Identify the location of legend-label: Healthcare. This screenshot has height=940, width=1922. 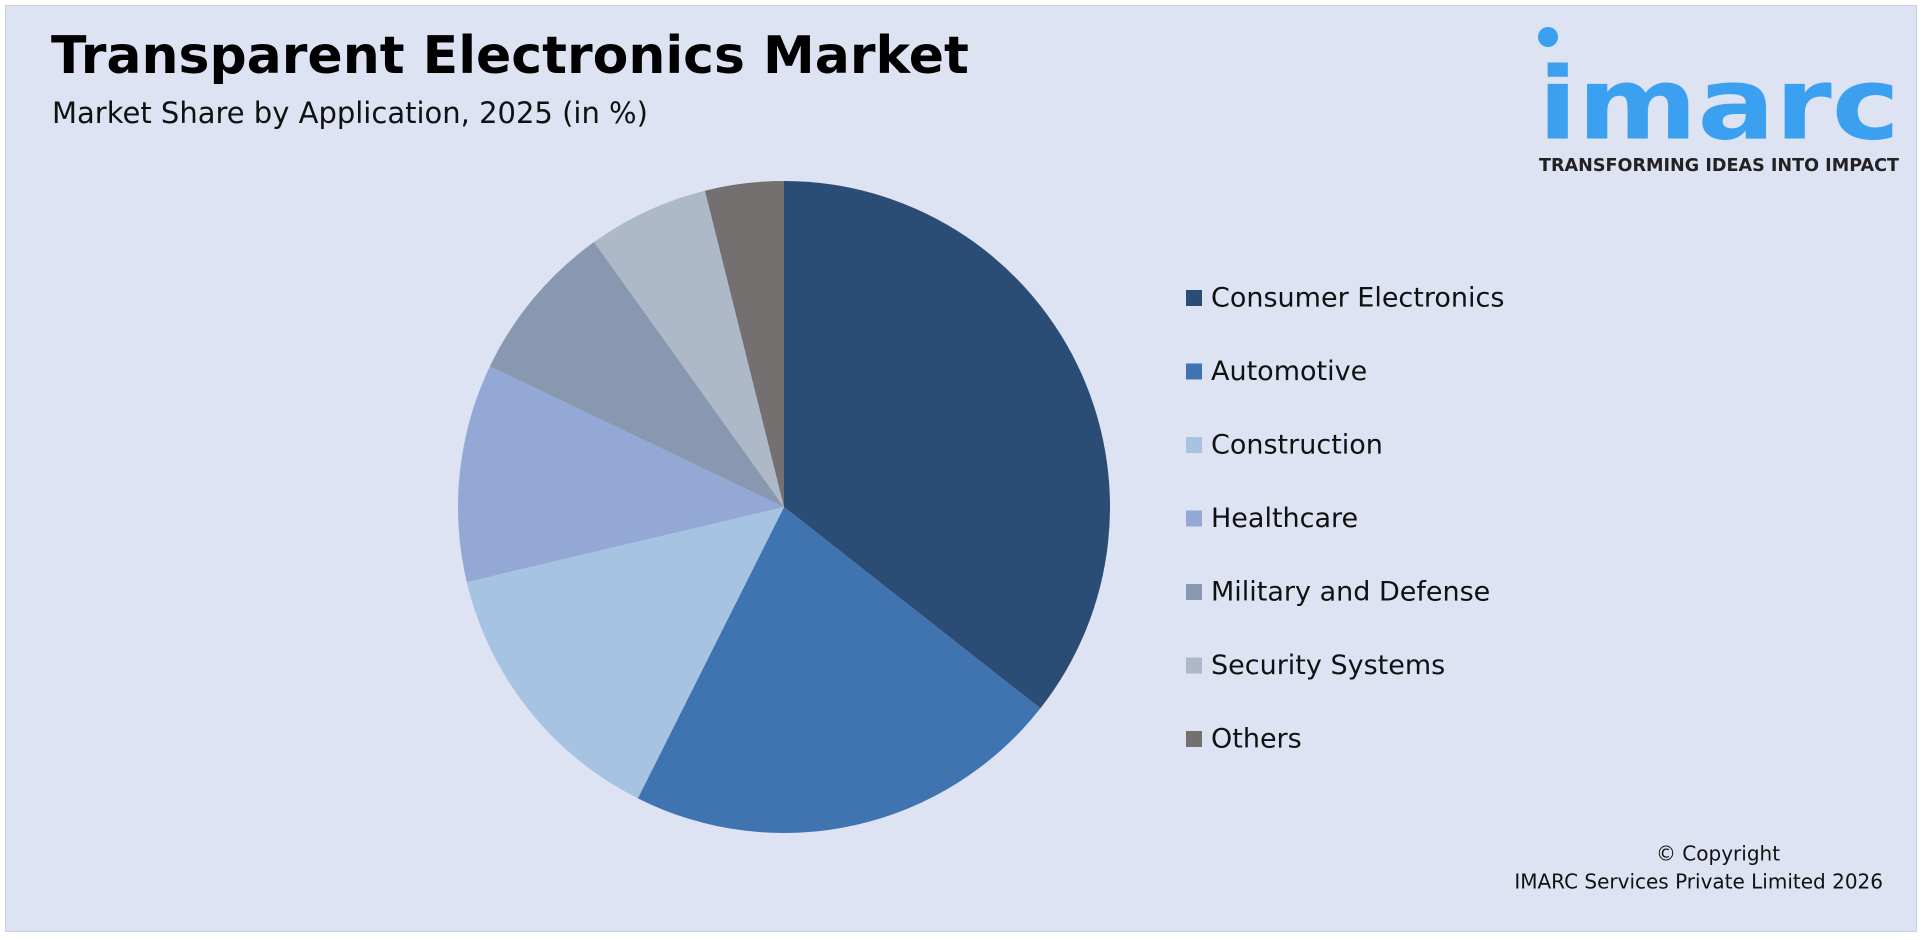
(1284, 518).